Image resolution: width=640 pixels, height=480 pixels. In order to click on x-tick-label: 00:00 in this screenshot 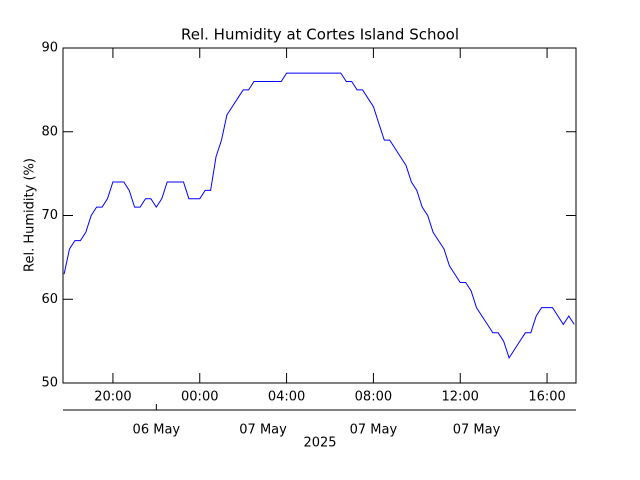, I will do `click(199, 397)`.